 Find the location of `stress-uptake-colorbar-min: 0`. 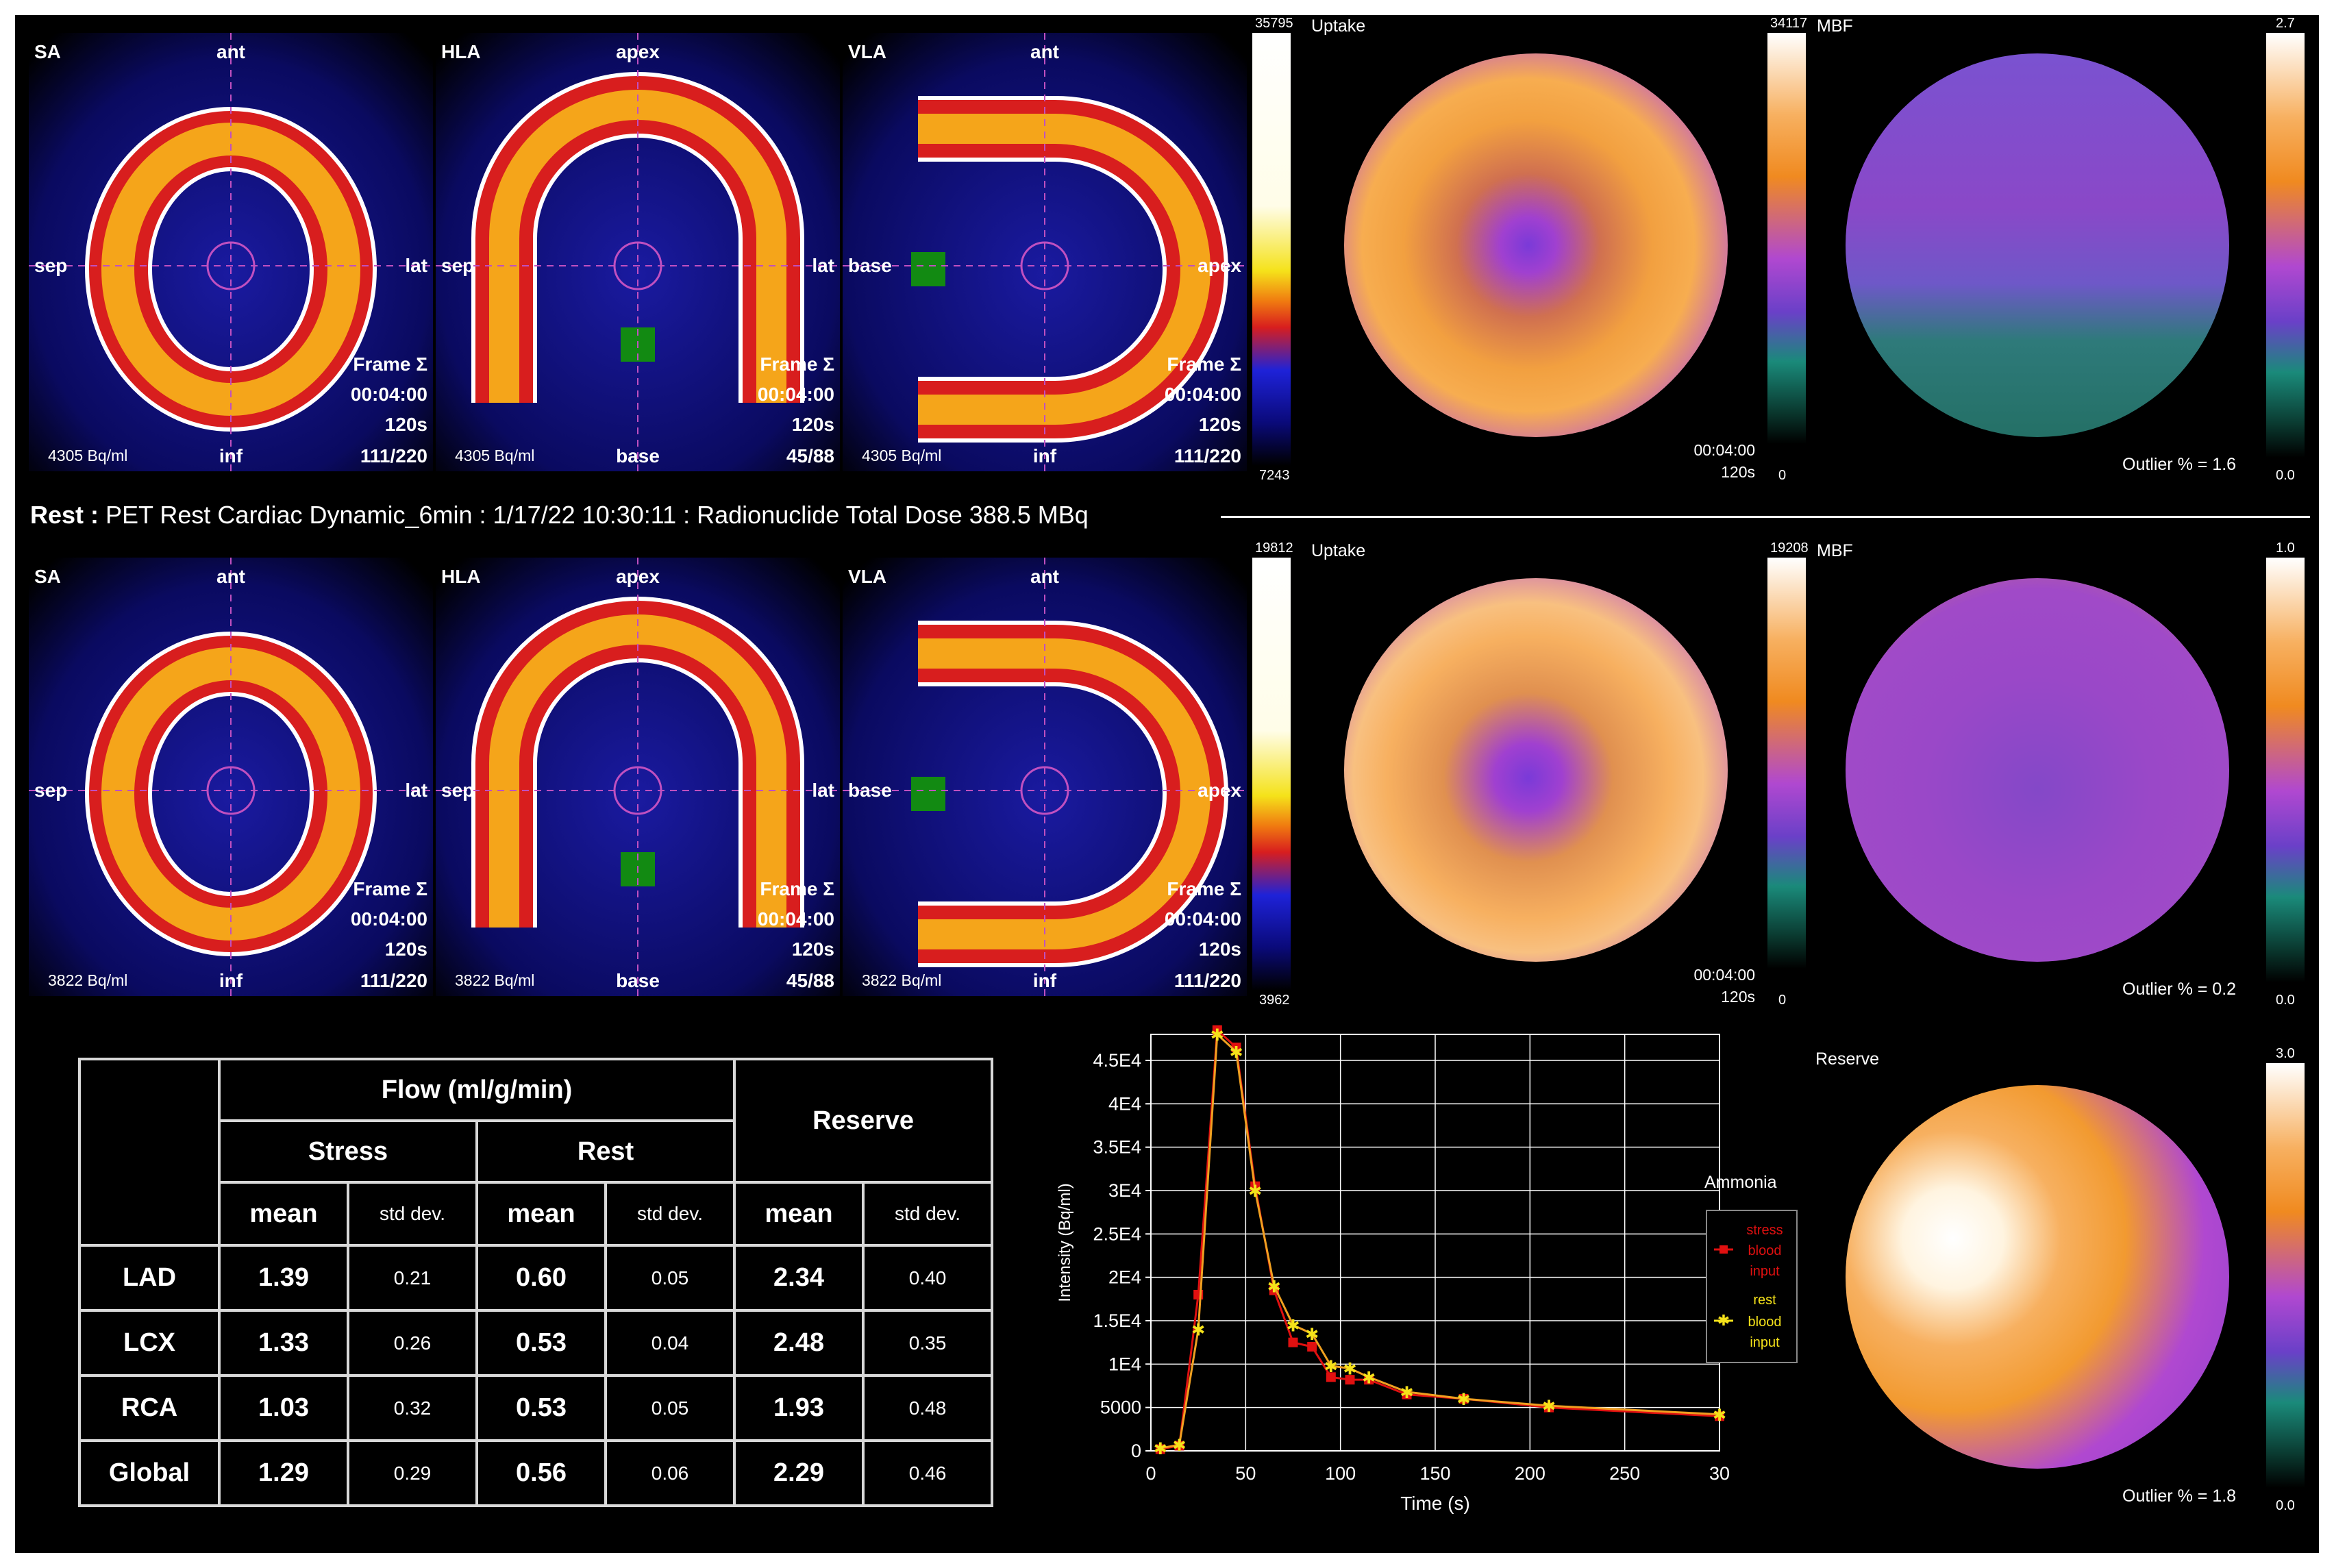

stress-uptake-colorbar-min: 0 is located at coordinates (1782, 475).